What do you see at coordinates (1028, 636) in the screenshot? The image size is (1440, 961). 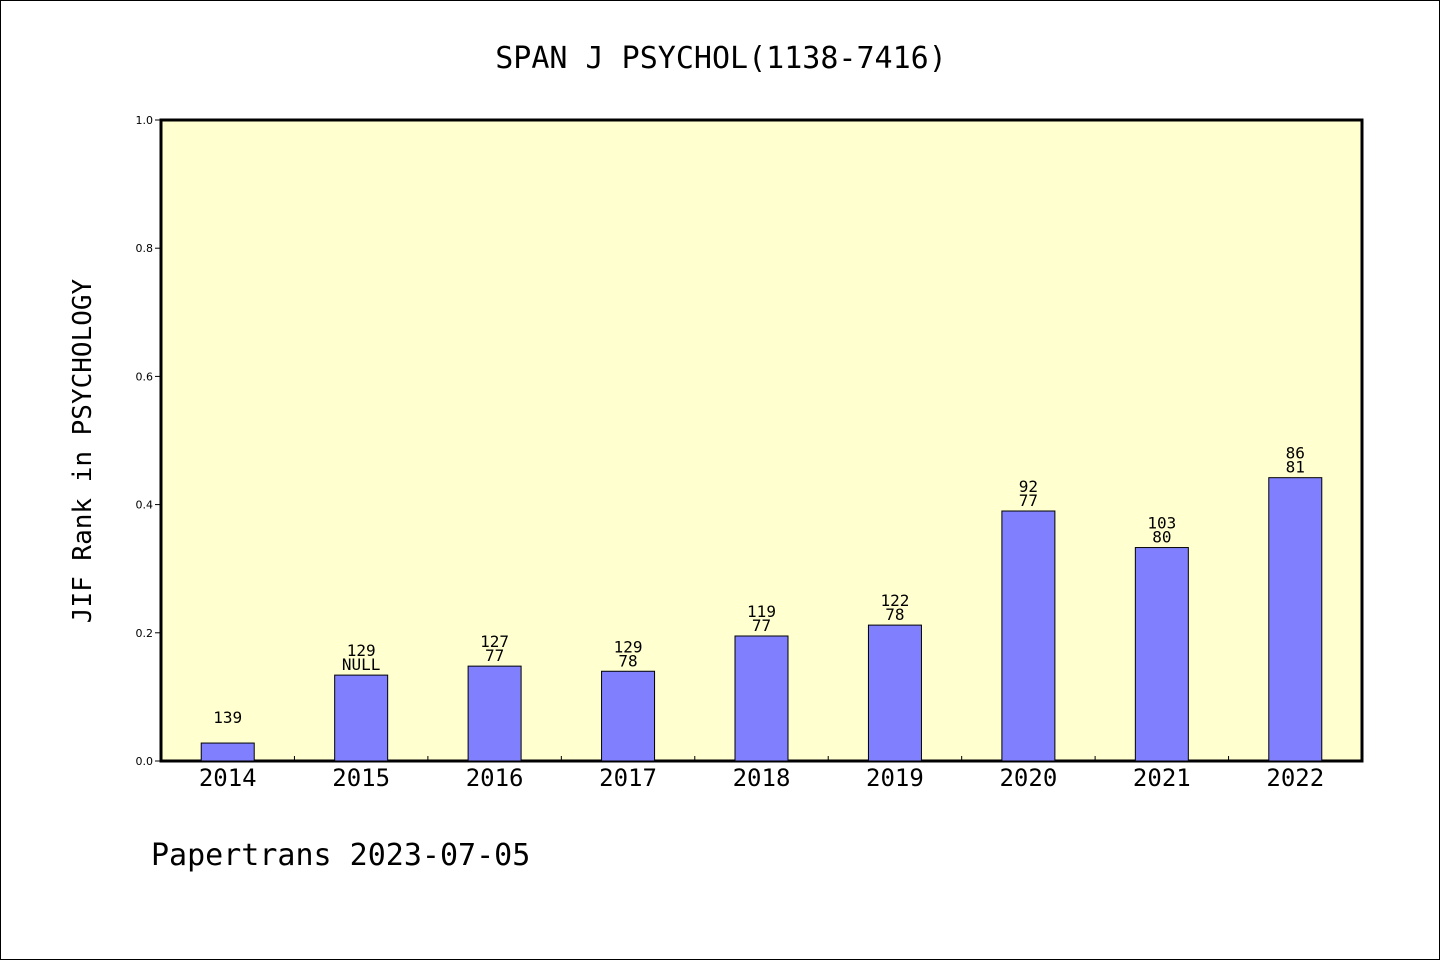 I see `bar-2020` at bounding box center [1028, 636].